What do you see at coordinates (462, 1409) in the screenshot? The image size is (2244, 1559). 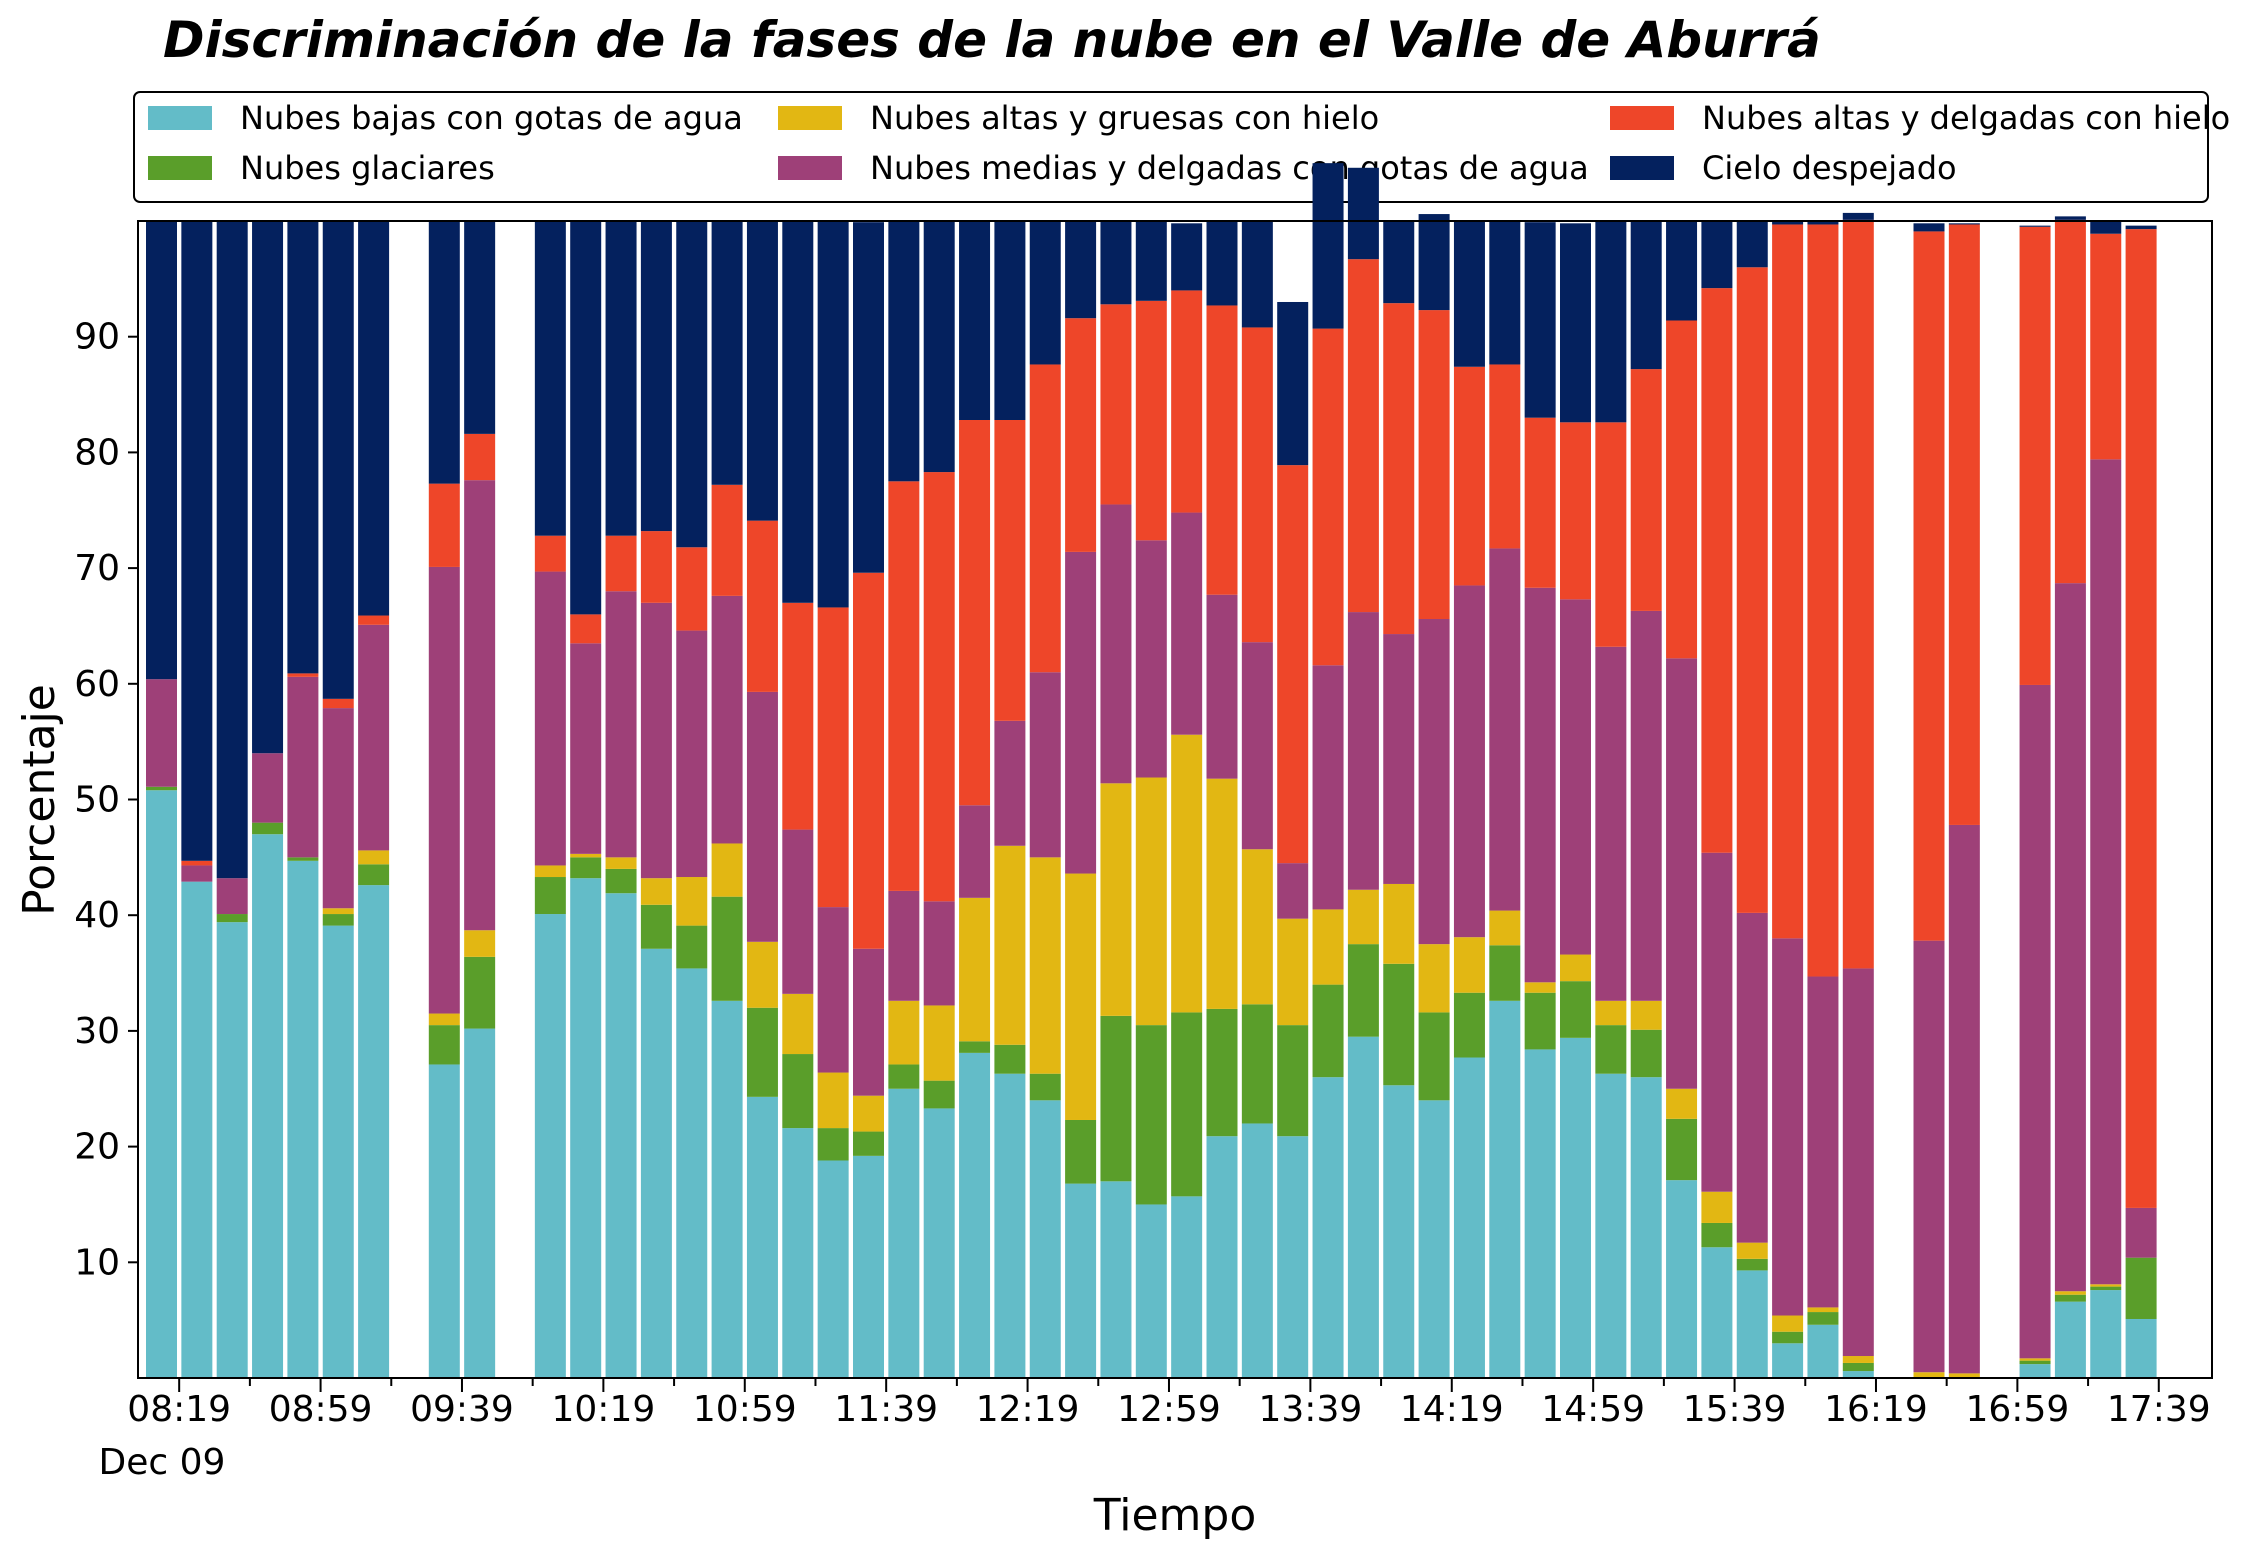 I see `x-tick-label: 09:39` at bounding box center [462, 1409].